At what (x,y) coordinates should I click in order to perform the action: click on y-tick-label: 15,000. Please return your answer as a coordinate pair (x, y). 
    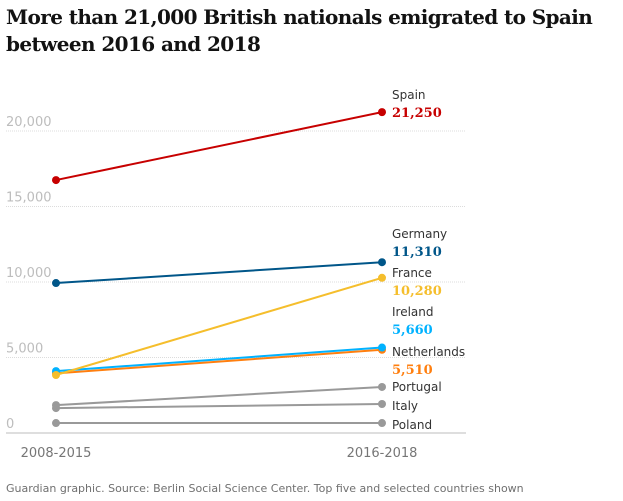
    Looking at the image, I should click on (29, 198).